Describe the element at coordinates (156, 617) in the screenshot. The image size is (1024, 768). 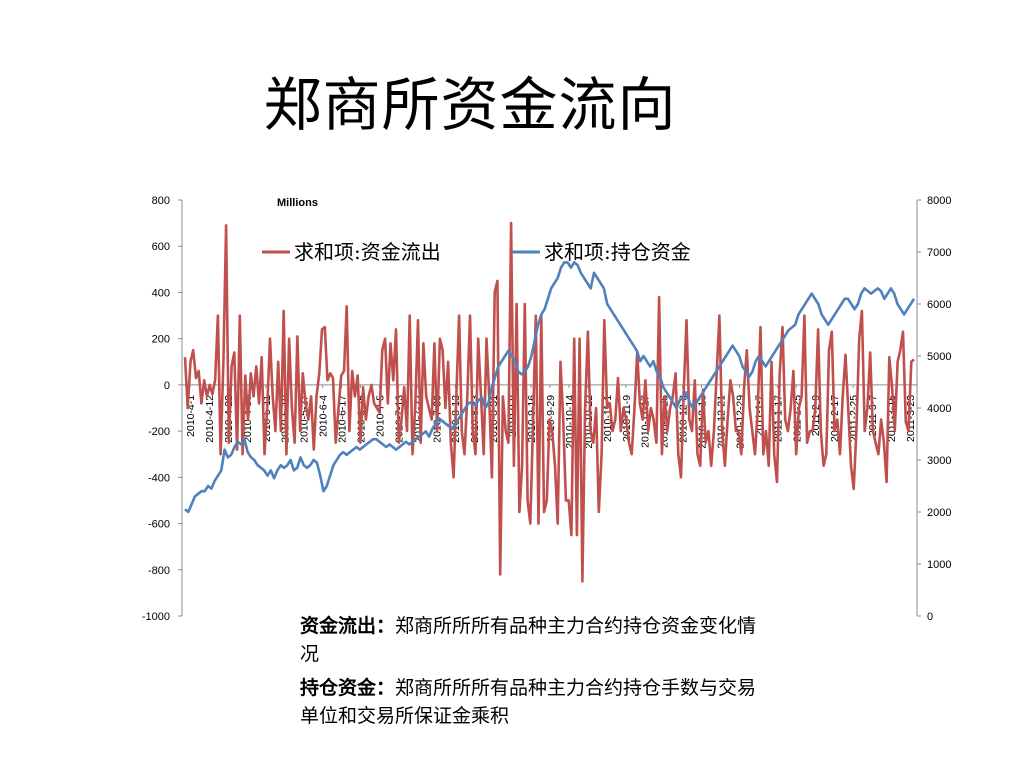
I see `left-tick-label: -1000` at that location.